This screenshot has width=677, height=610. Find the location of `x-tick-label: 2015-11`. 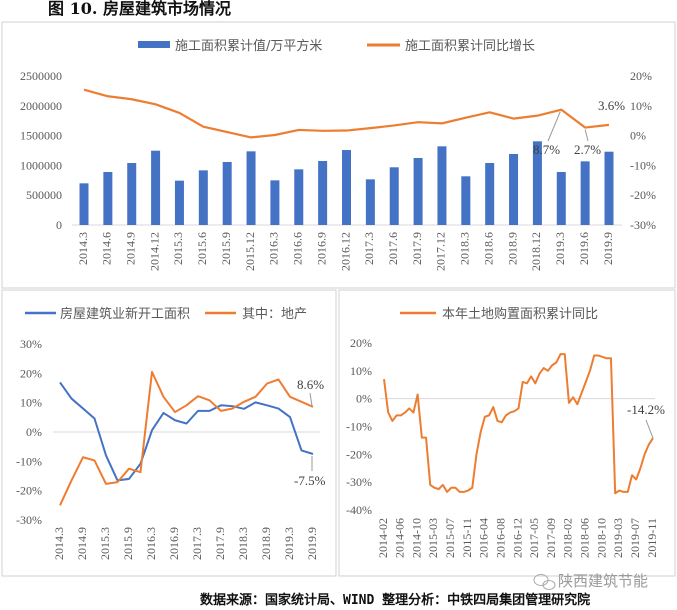

x-tick-label: 2015-11 is located at coordinates (467, 538).